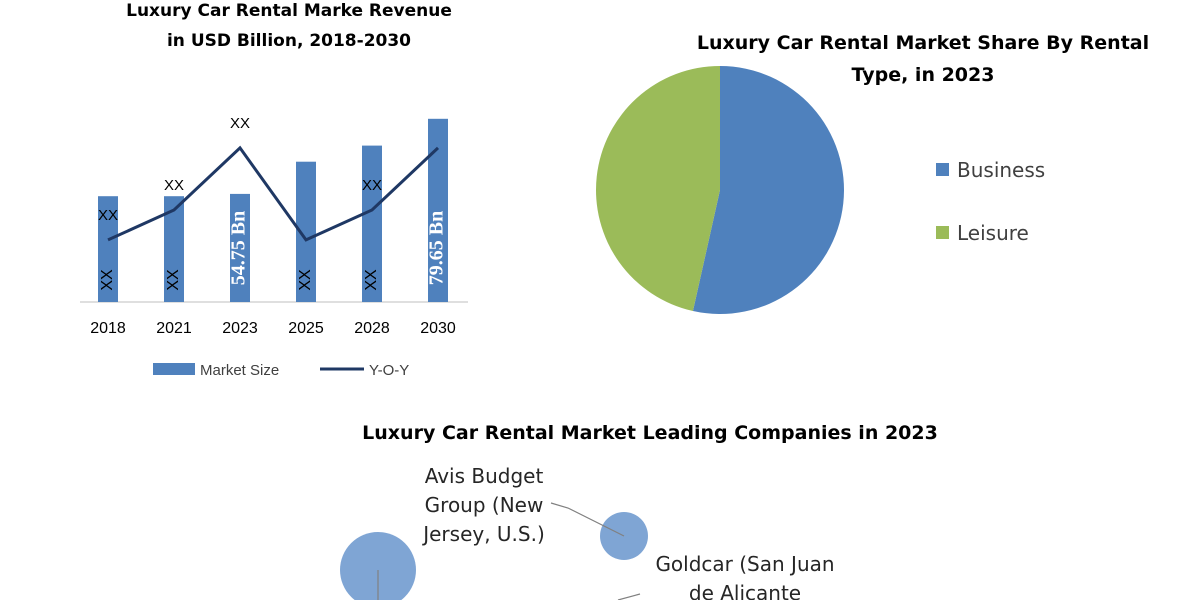 The width and height of the screenshot is (1200, 600). Describe the element at coordinates (306, 328) in the screenshot. I see `x-tick-2025: 2025` at that location.